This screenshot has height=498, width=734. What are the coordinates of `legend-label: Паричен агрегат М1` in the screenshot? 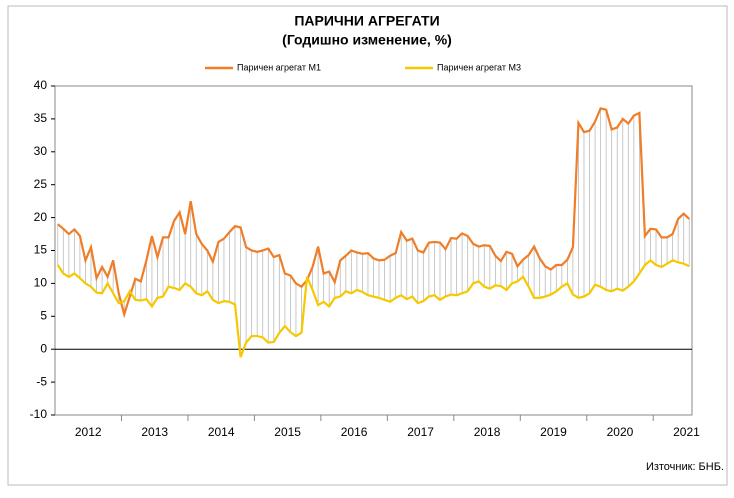 It's located at (279, 67).